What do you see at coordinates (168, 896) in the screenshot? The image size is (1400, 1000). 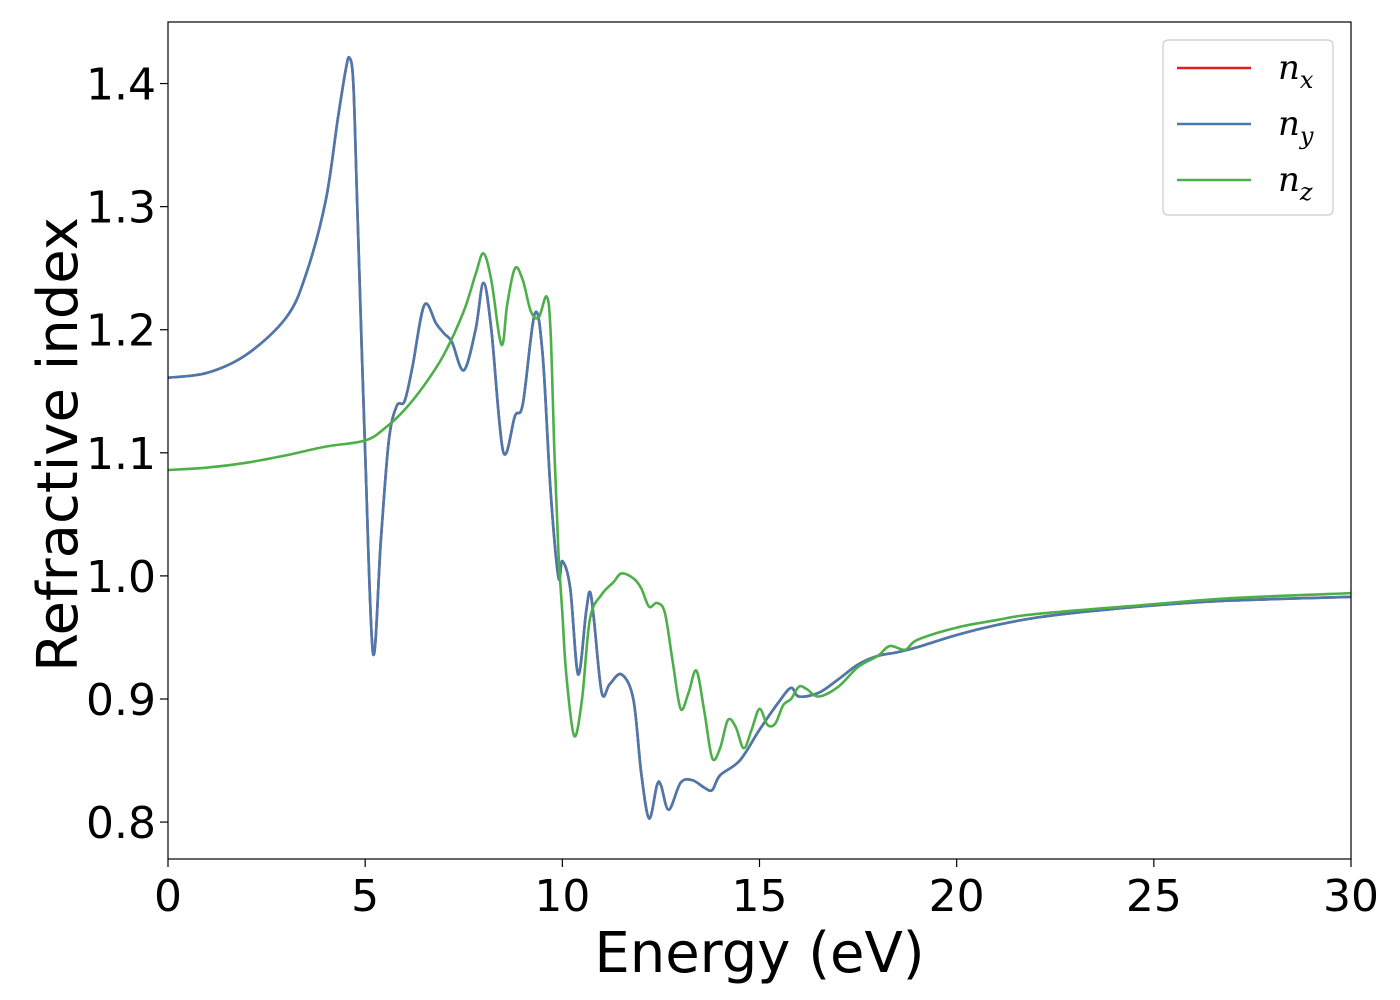 I see `x-tick-label: 0` at bounding box center [168, 896].